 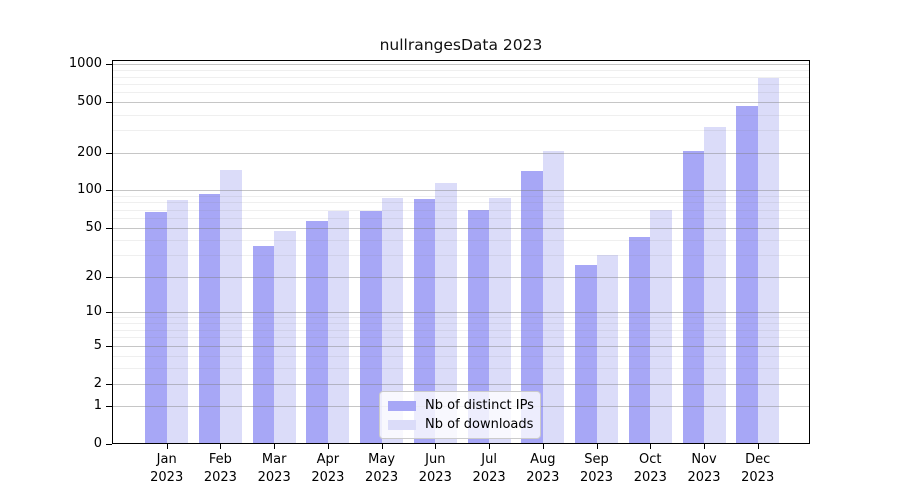 I want to click on bar-downloads-oct, so click(x=661, y=326).